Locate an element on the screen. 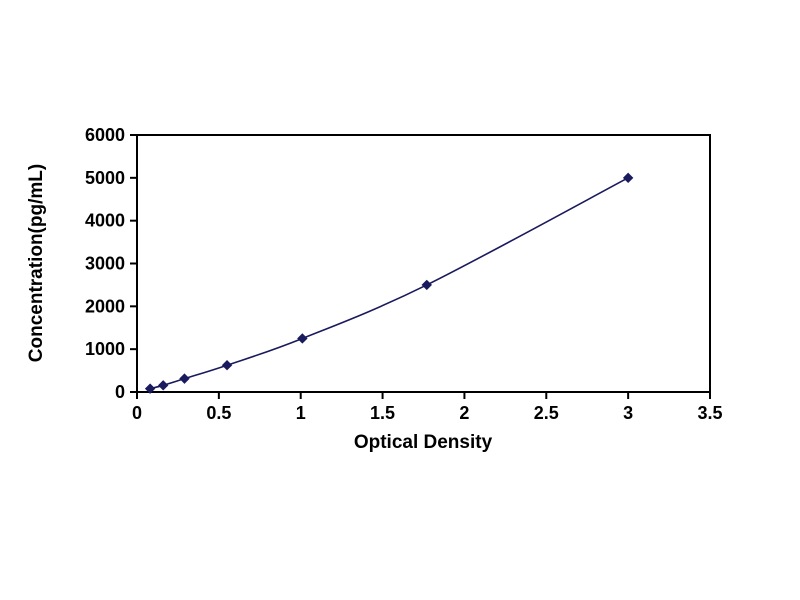 The width and height of the screenshot is (800, 600). y-tick-label: 2000 is located at coordinates (105, 306).